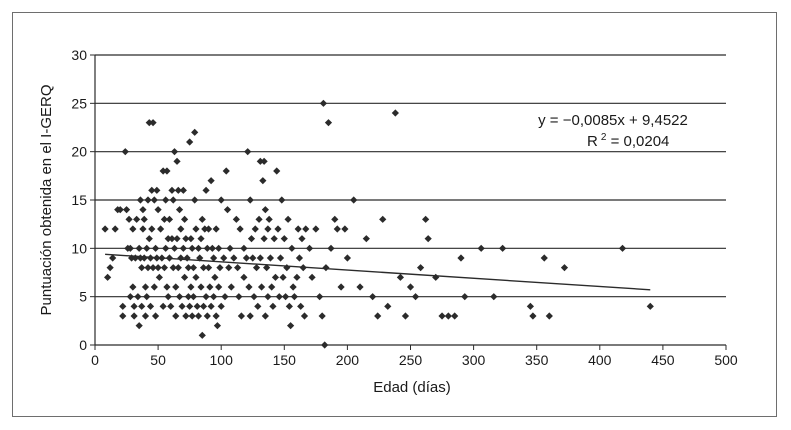 The width and height of the screenshot is (791, 430). Describe the element at coordinates (637, 141) in the screenshot. I see `r-squared-value: = 0,0204` at that location.